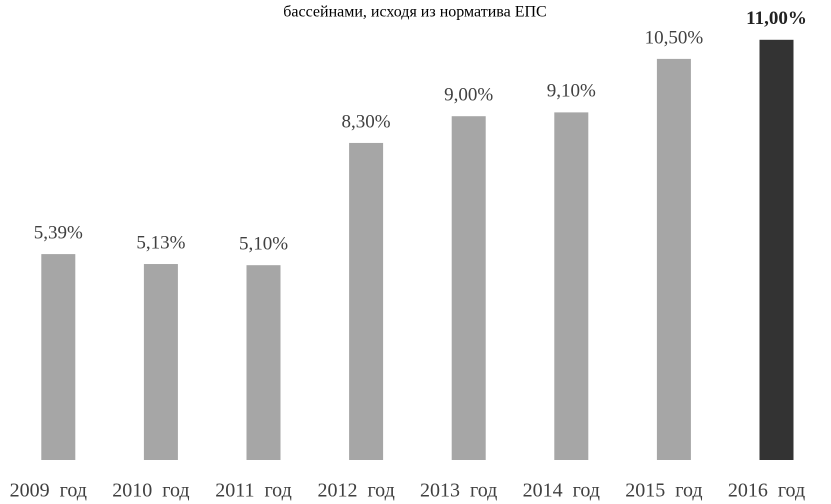  I want to click on value-label: 10,50%, so click(674, 37).